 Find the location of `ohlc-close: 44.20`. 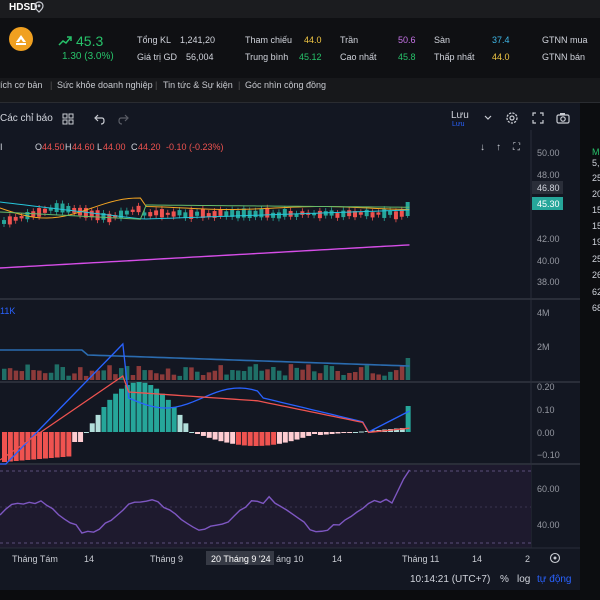

ohlc-close: 44.20 is located at coordinates (149, 147).